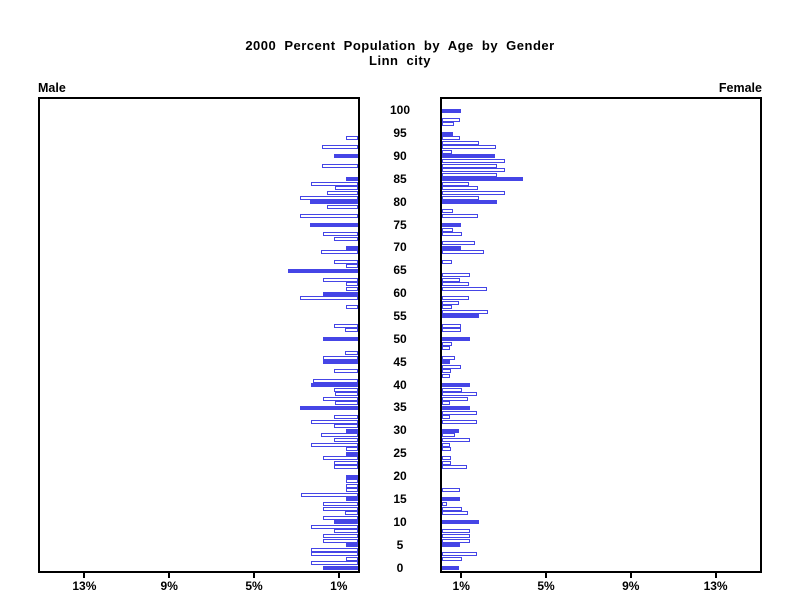 This screenshot has height=600, width=800. What do you see at coordinates (400, 110) in the screenshot?
I see `age-tick-label-100: 100` at bounding box center [400, 110].